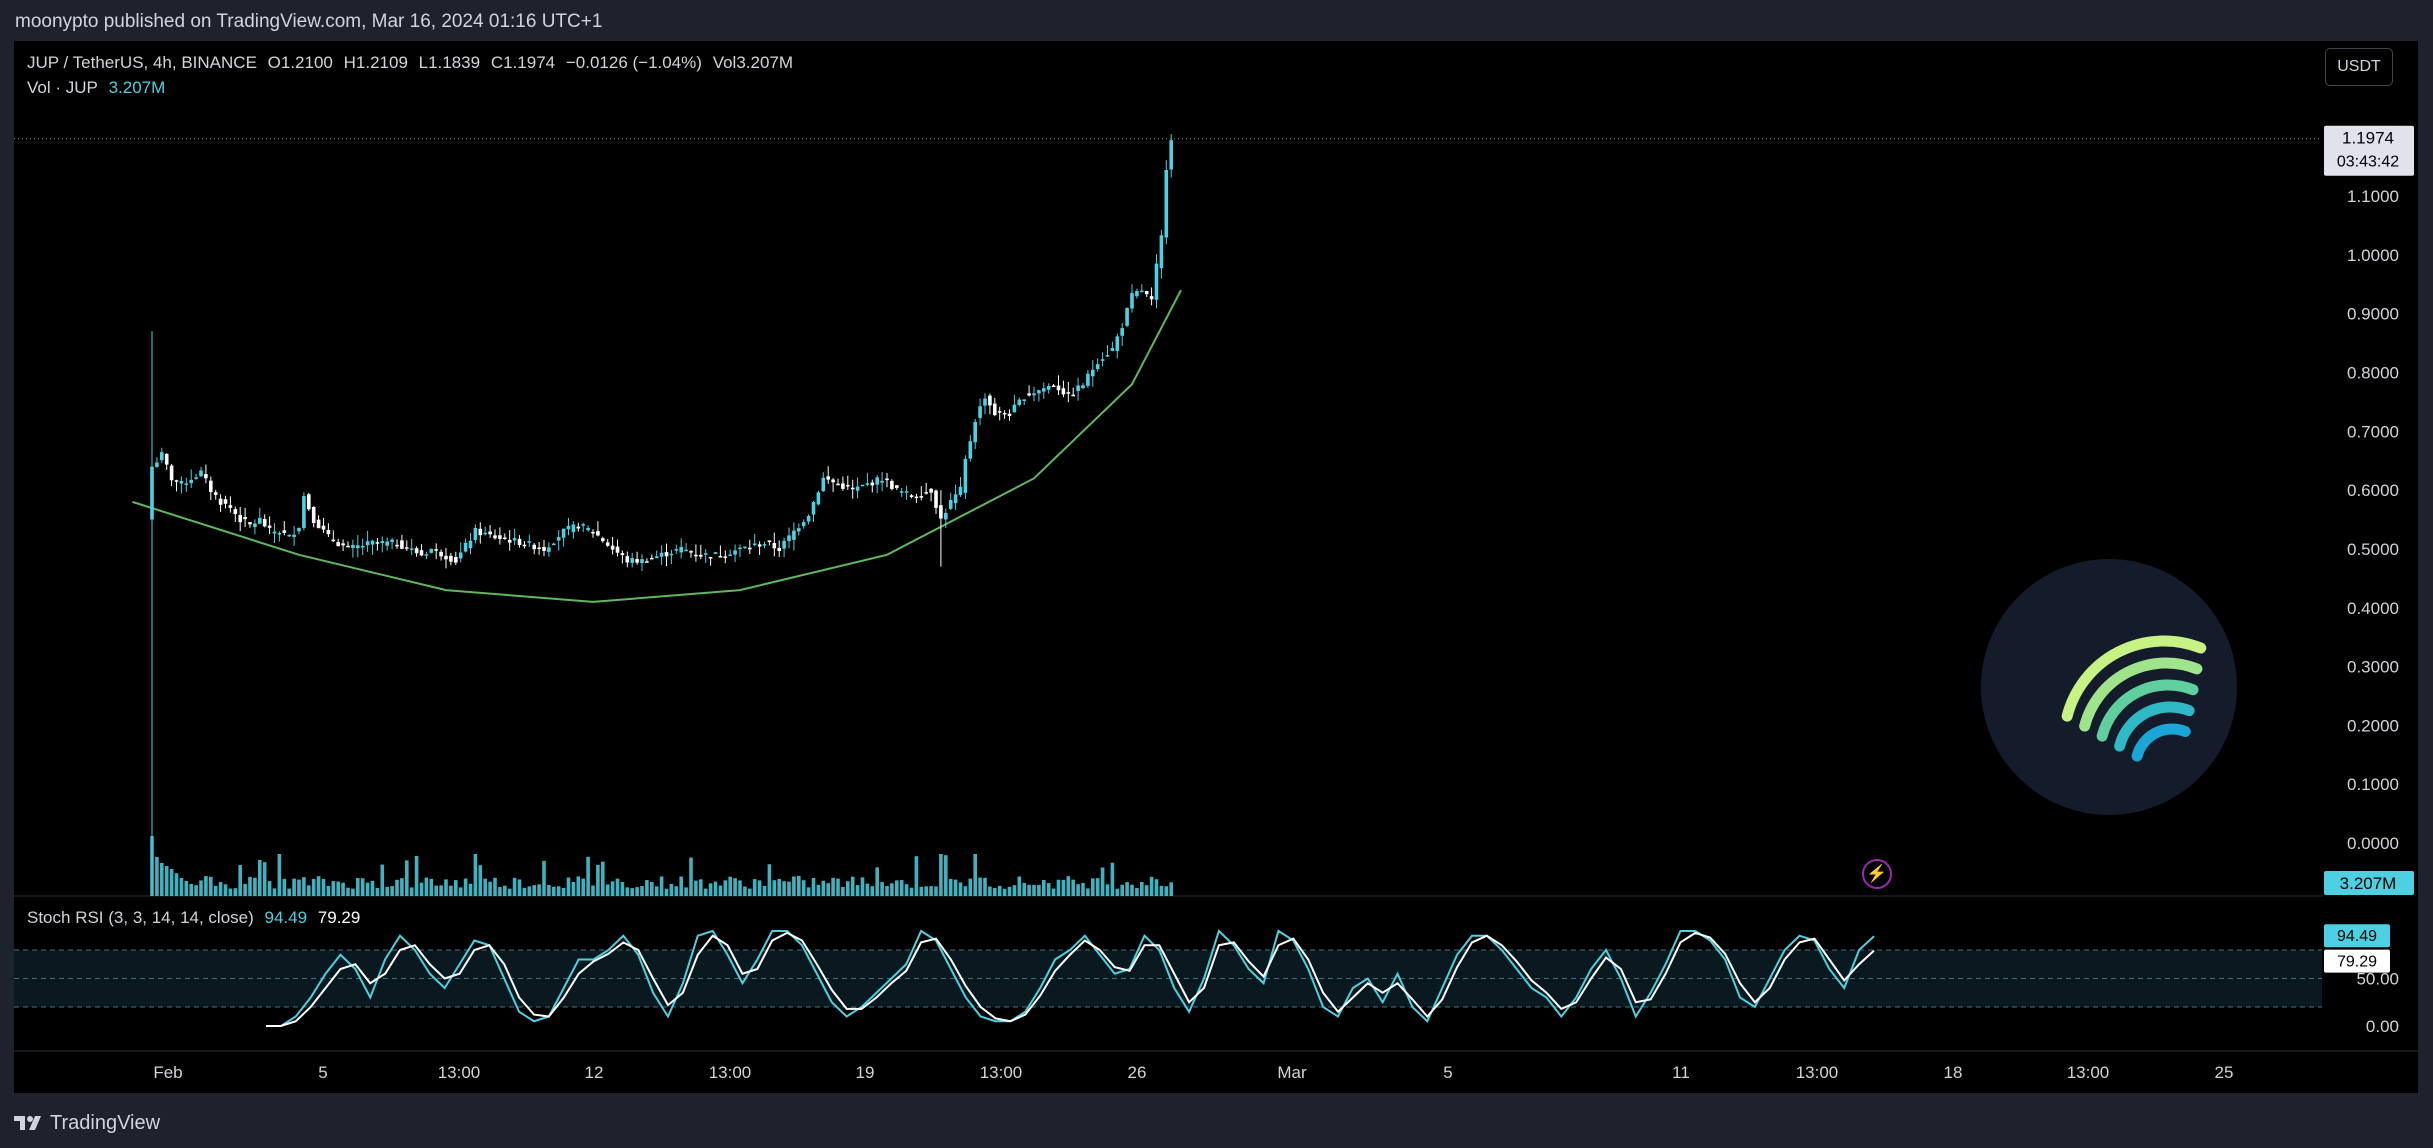 The height and width of the screenshot is (1148, 2433). I want to click on currency-button: USDT, so click(2359, 67).